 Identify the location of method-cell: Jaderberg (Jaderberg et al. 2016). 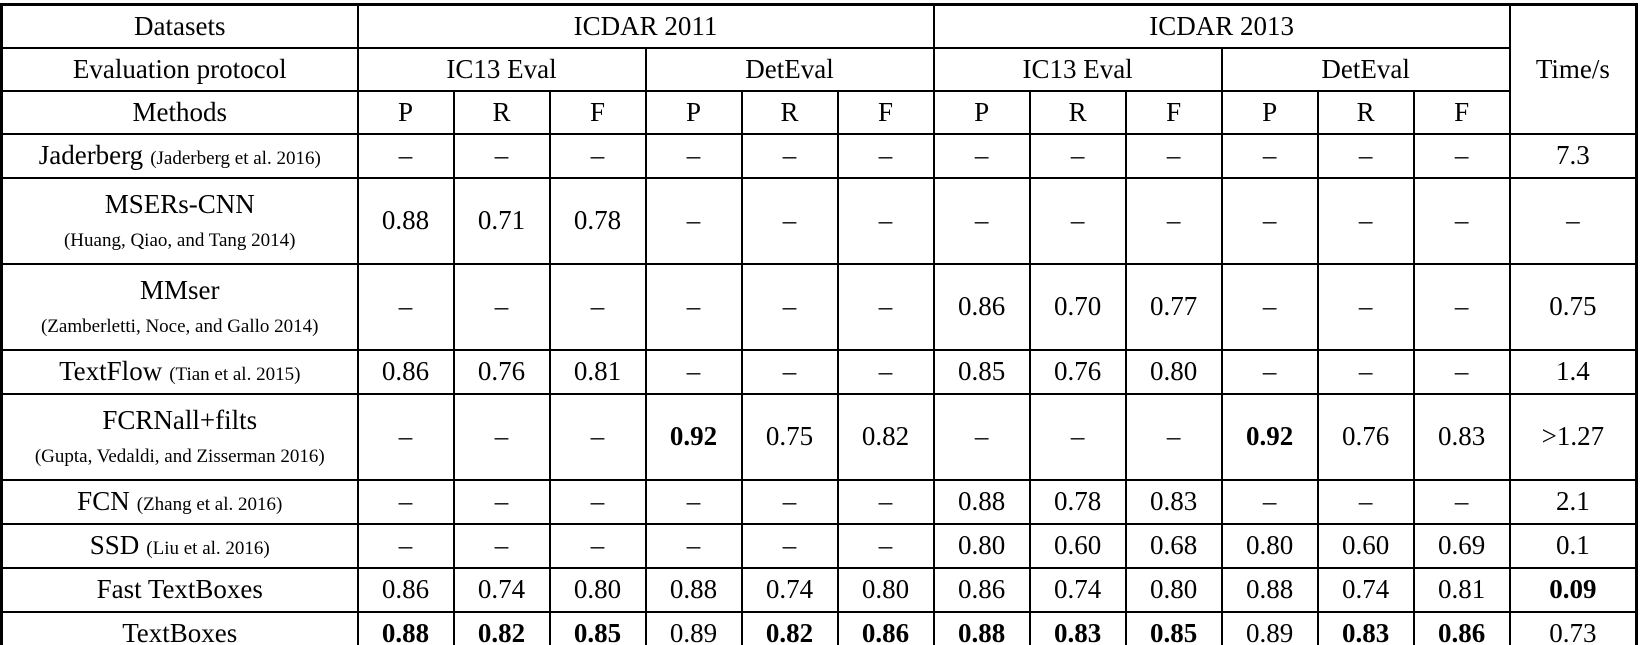
(179, 156).